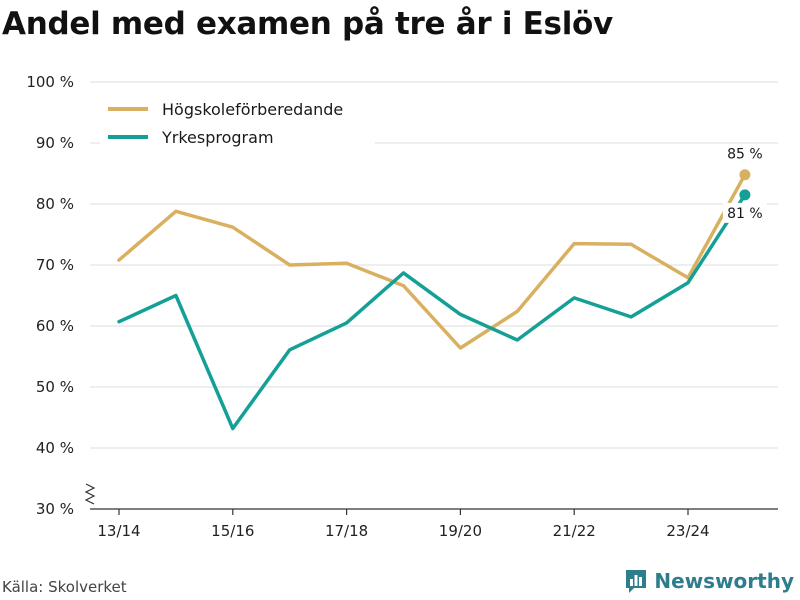 This screenshot has height=600, width=800. Describe the element at coordinates (724, 581) in the screenshot. I see `brand-name: Newsworthy` at that location.